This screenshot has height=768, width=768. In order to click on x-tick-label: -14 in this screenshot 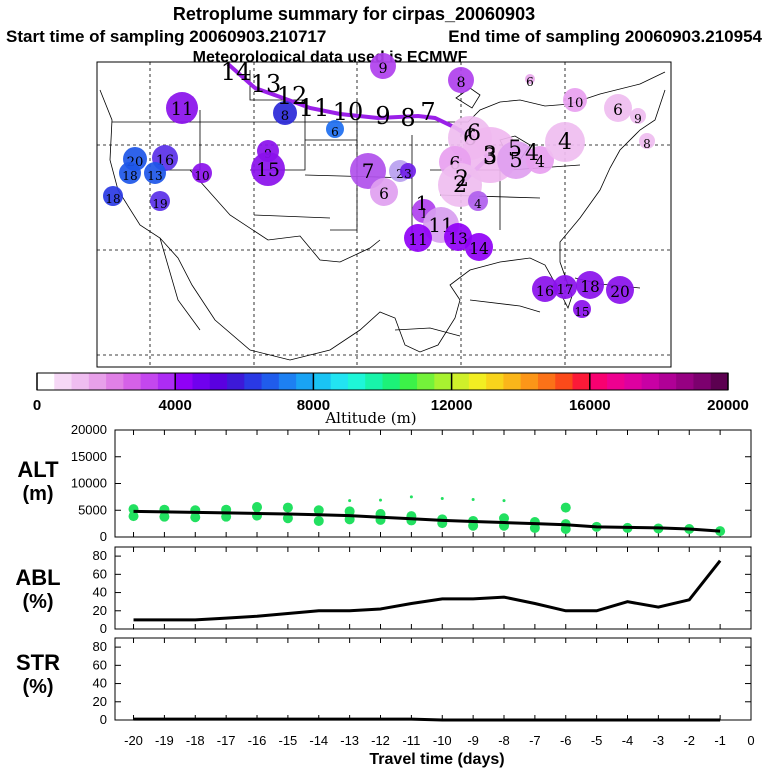, I will do `click(318, 740)`.